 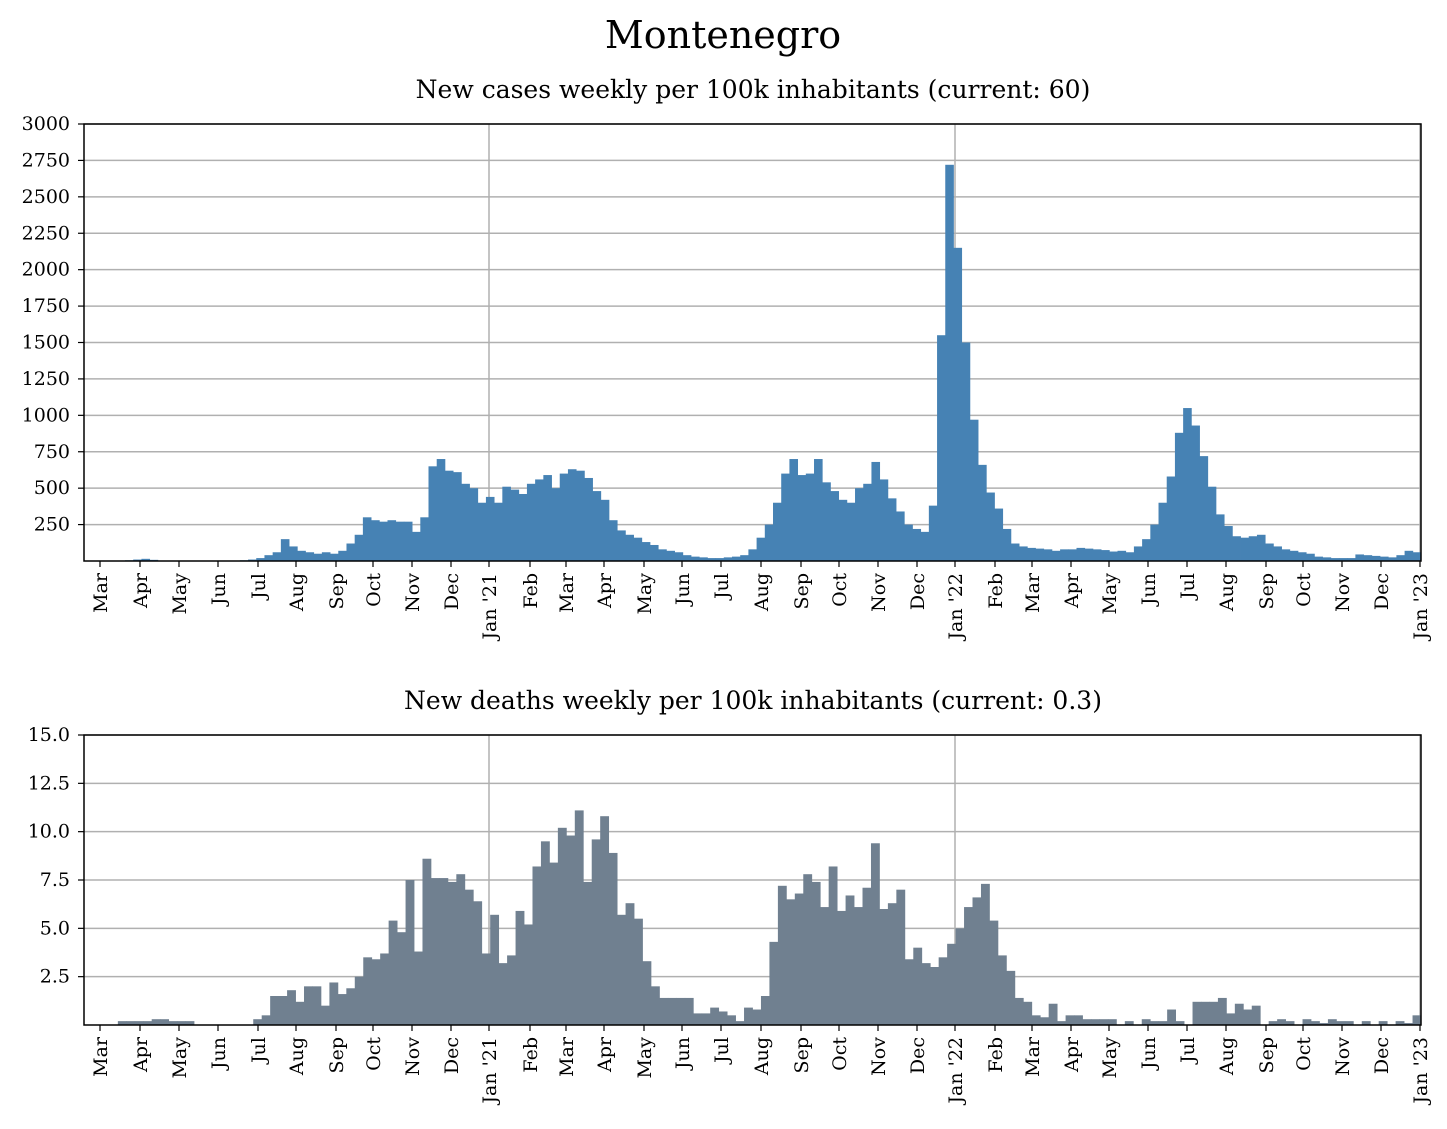 What do you see at coordinates (46, 197) in the screenshot?
I see `cases-ytick-label: 2500` at bounding box center [46, 197].